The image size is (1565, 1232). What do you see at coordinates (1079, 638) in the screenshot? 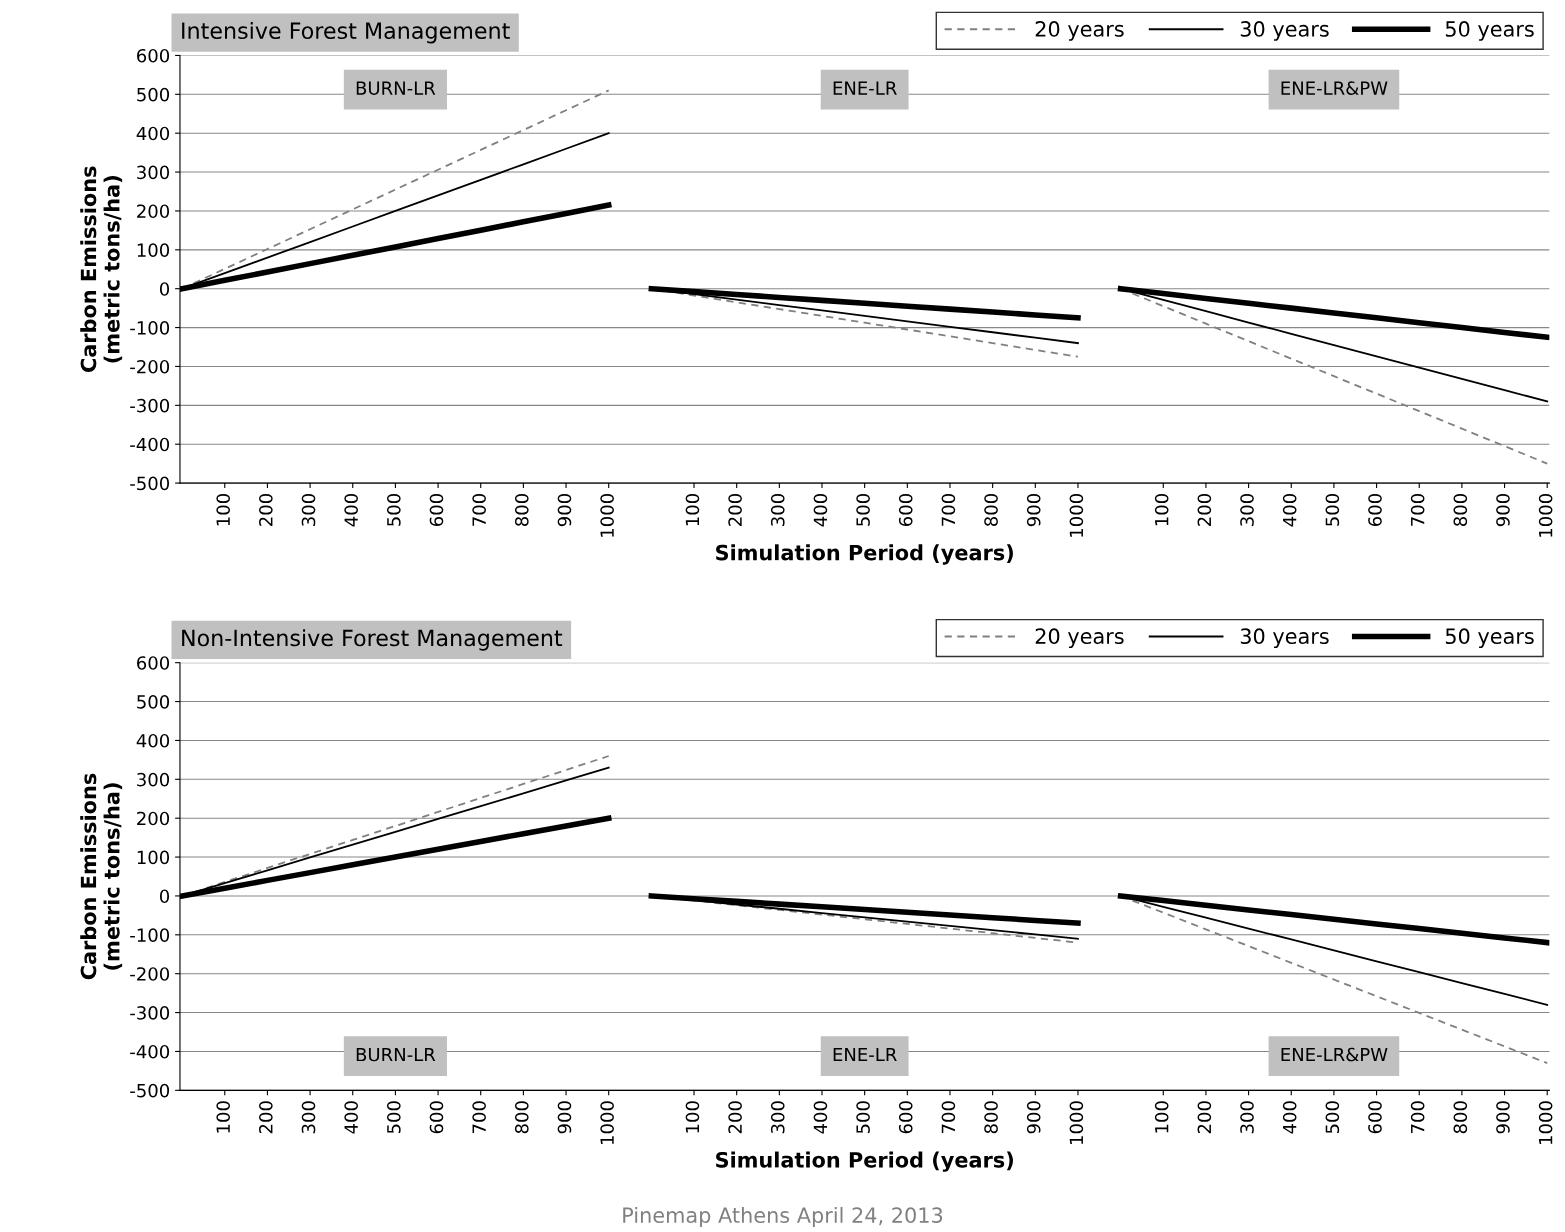
I see `legend-label: 20 years` at bounding box center [1079, 638].